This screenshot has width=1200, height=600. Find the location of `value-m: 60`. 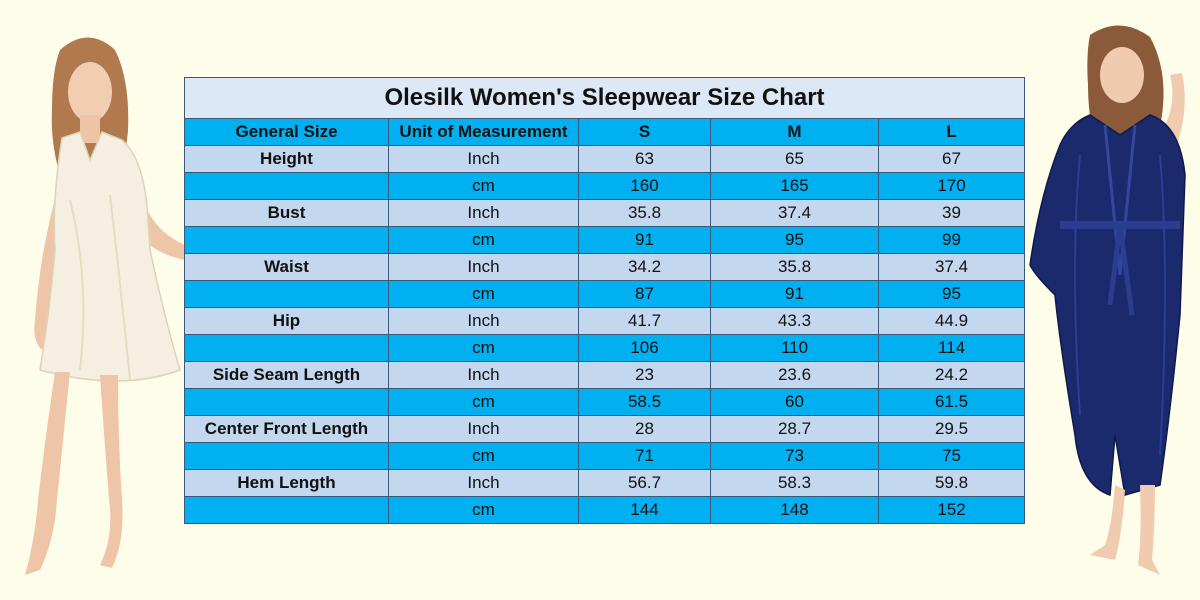

value-m: 60 is located at coordinates (794, 402).